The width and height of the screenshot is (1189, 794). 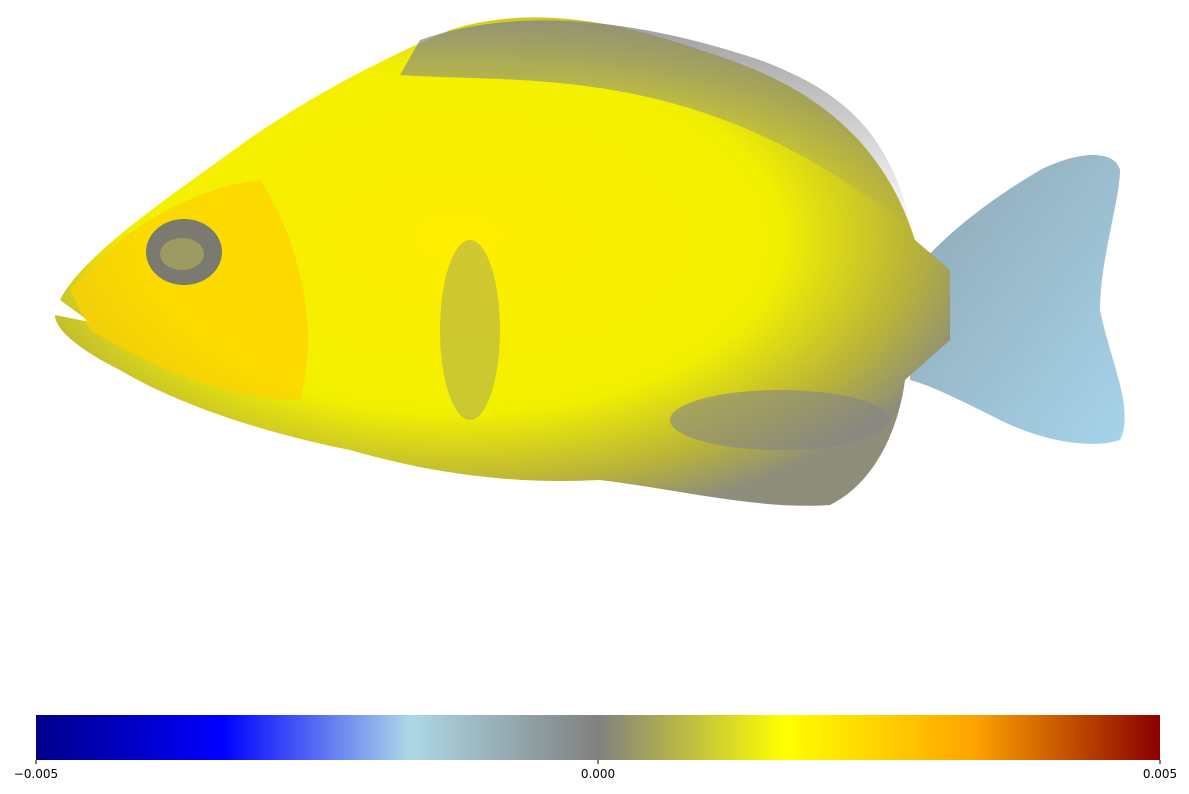 I want to click on tick-label: 0.005, so click(x=1160, y=774).